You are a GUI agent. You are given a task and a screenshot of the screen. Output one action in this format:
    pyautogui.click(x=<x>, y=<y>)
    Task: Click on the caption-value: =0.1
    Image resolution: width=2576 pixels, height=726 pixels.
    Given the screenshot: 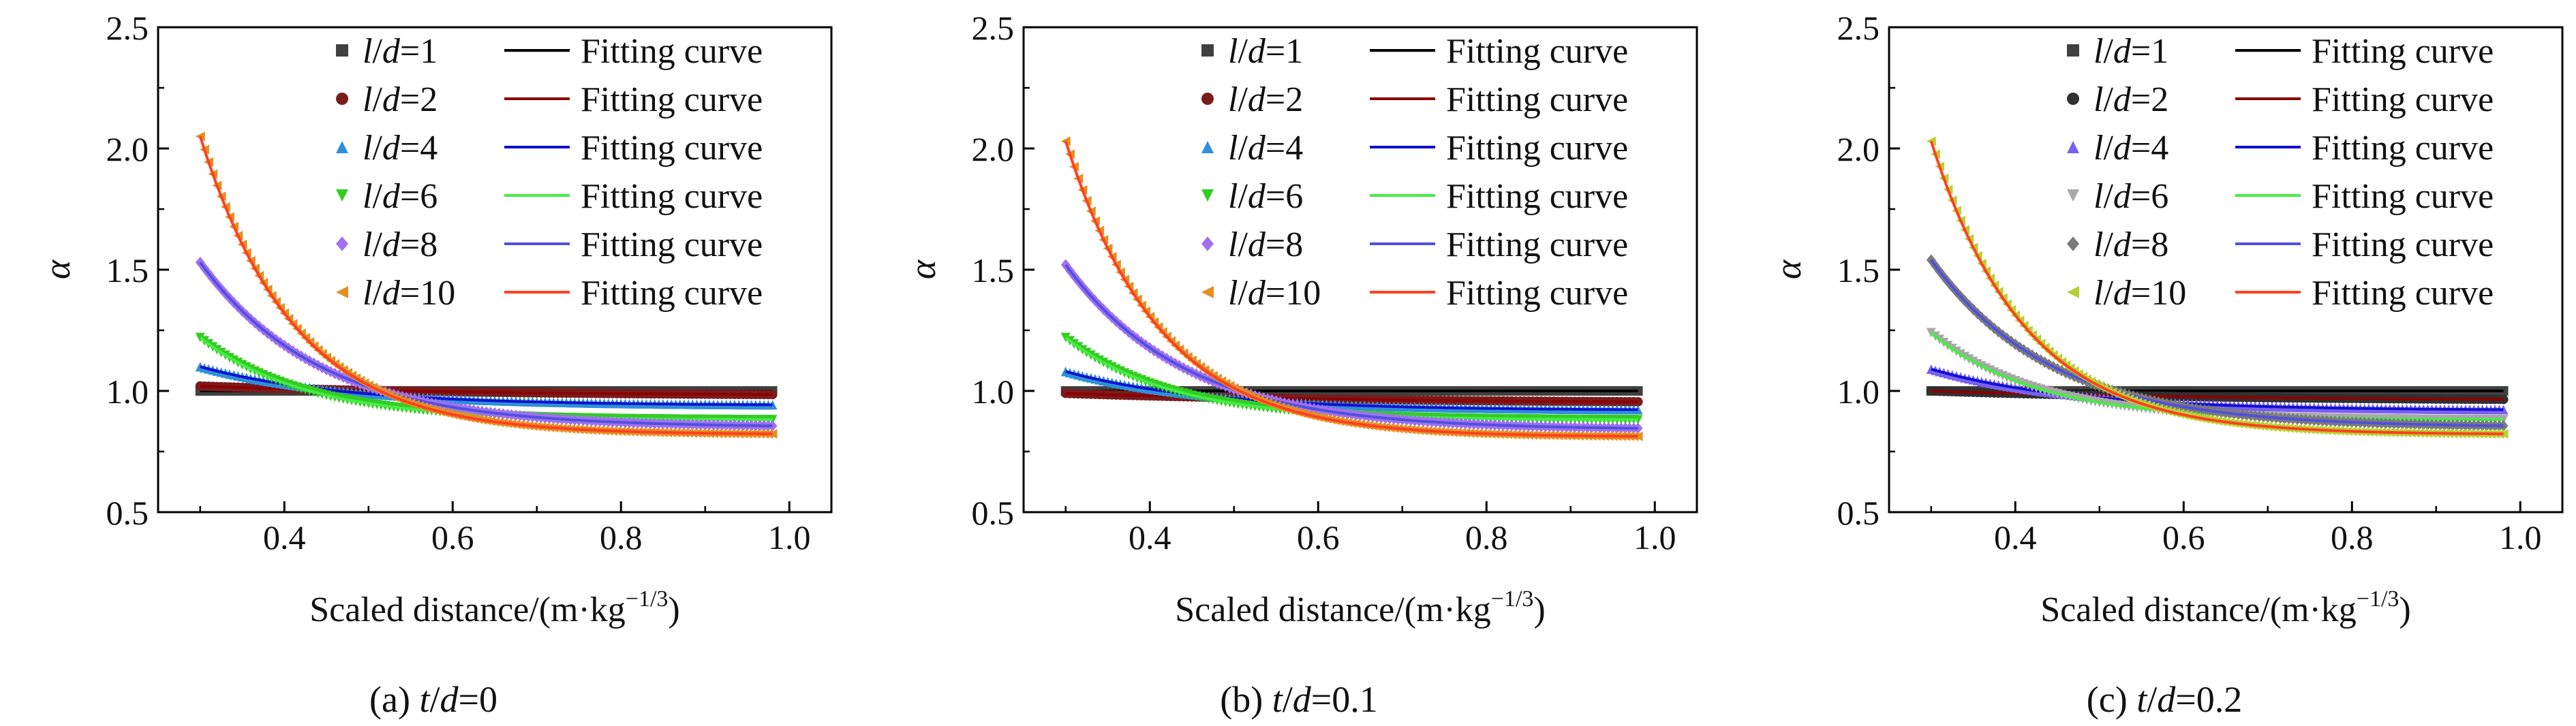 What is the action you would take?
    pyautogui.click(x=1344, y=699)
    